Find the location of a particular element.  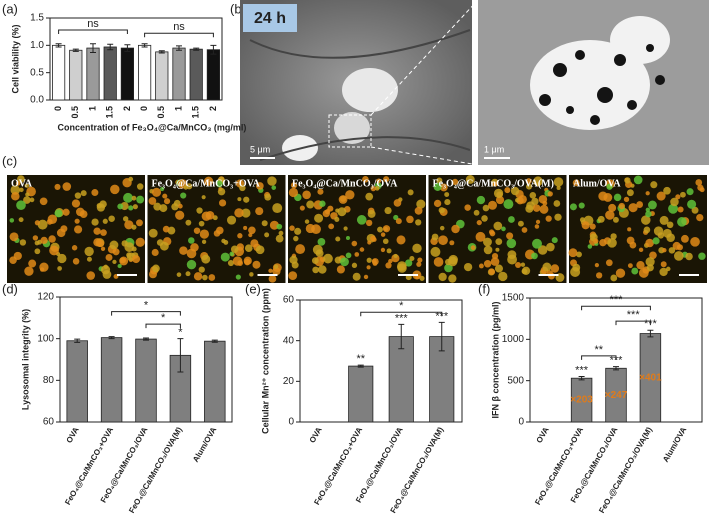

significance: * is located at coordinates (180, 333).